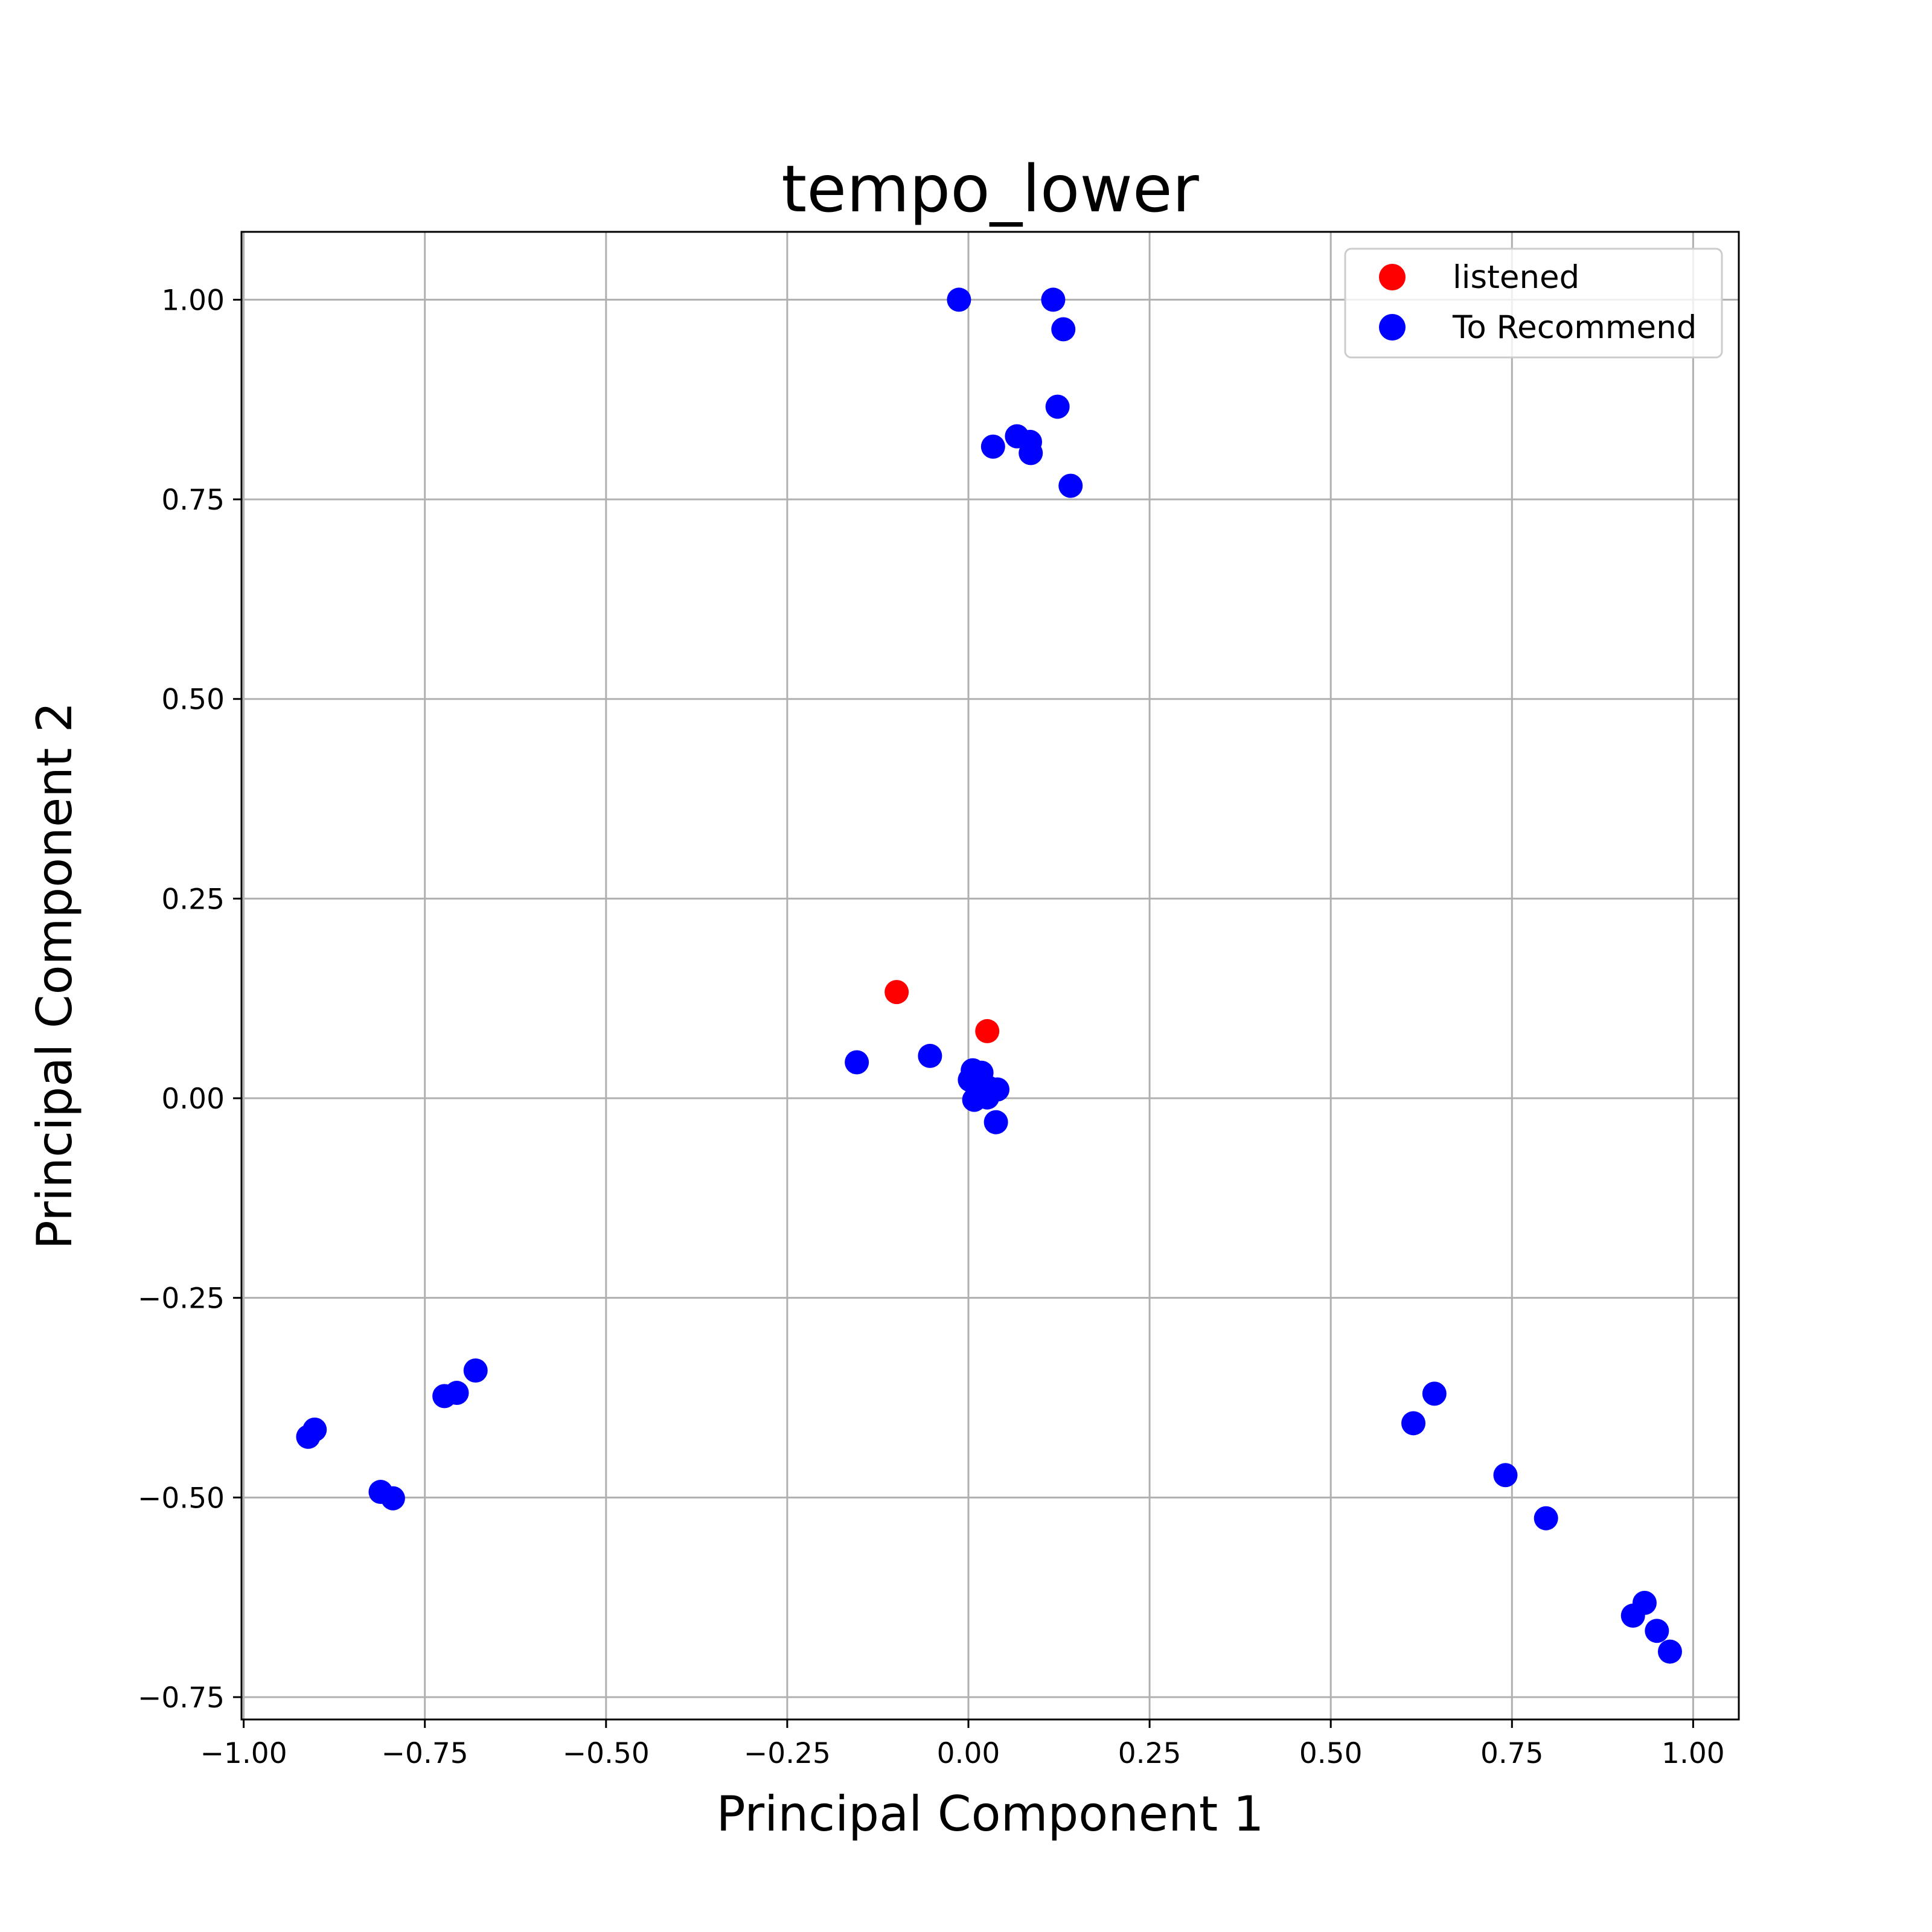 This screenshot has height=1932, width=1932. I want to click on x-tick-label: −0.50, so click(606, 1753).